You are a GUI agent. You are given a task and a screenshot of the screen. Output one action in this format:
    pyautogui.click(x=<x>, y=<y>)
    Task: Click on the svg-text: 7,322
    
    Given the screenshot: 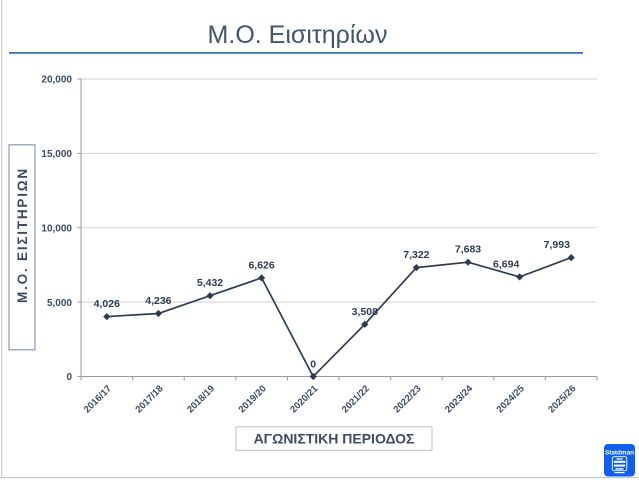 What is the action you would take?
    pyautogui.click(x=416, y=255)
    